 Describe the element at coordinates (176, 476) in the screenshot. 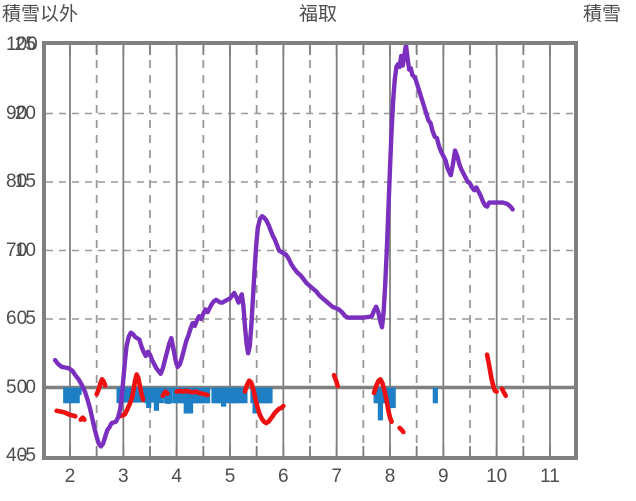

I see `x-tick-4: 4` at that location.